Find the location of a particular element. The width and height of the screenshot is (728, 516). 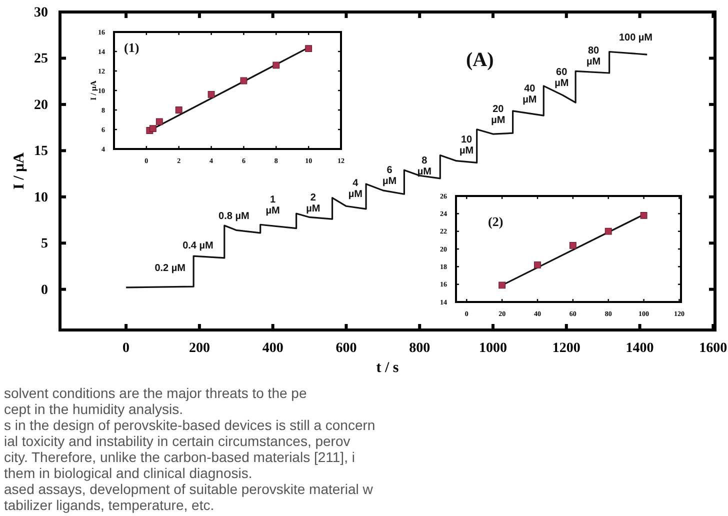

y-tick-label: 15 is located at coordinates (41, 152).